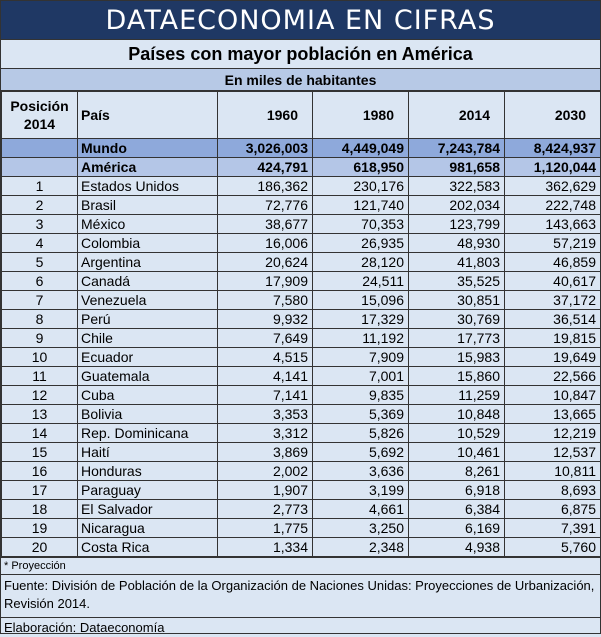 Image resolution: width=601 pixels, height=637 pixels. What do you see at coordinates (301, 357) in the screenshot?
I see `table-row: 10 Ecuador 4,515 7,909 15,983 19,649` at bounding box center [301, 357].